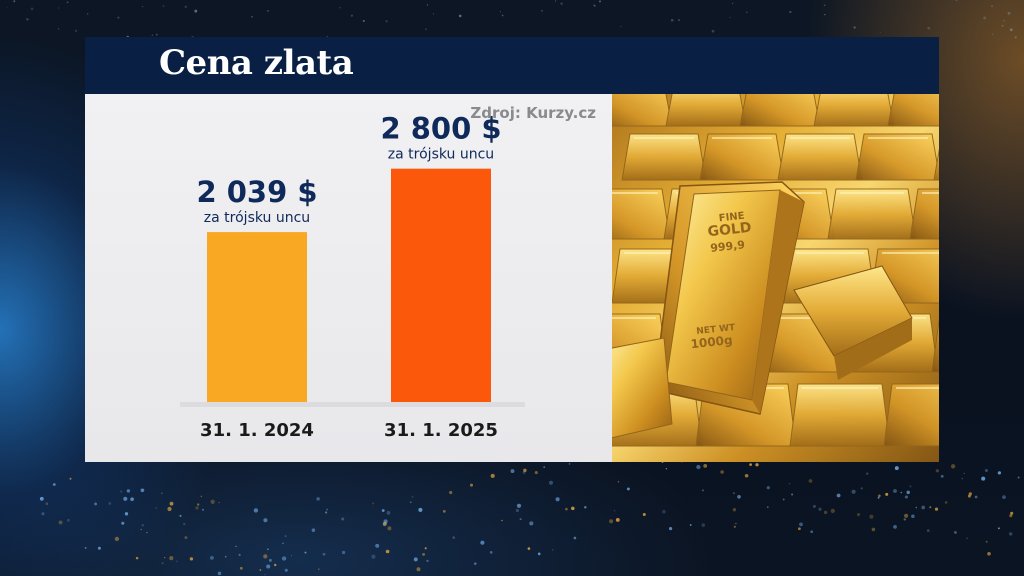 Image resolution: width=1024 pixels, height=576 pixels. What do you see at coordinates (256, 192) in the screenshot?
I see `value-label-1: 2 039 $` at bounding box center [256, 192].